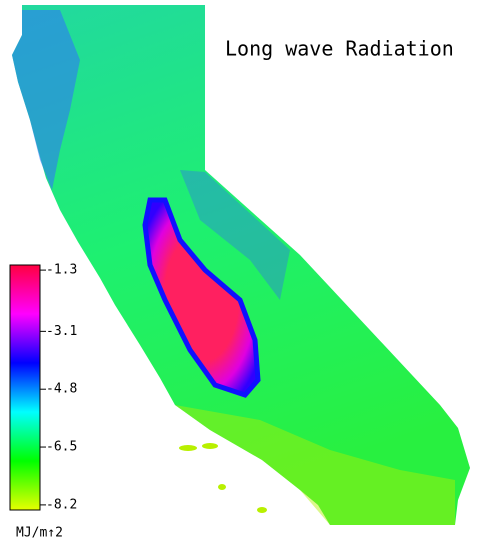 Image resolution: width=500 pixels, height=550 pixels. Describe the element at coordinates (61, 331) in the screenshot. I see `colorbar-tick-label: -3.1` at that location.